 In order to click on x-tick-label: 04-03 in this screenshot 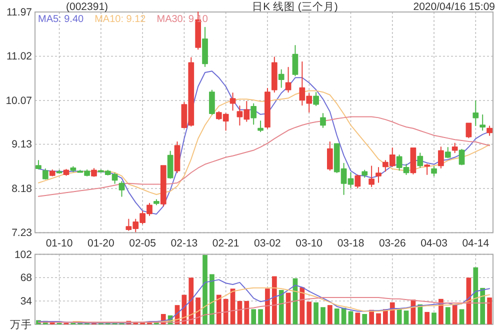, I will do `click(434, 244)`.